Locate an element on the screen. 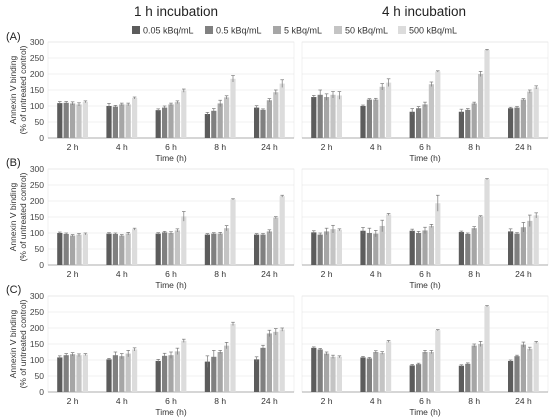 Image resolution: width=550 pixels, height=420 pixels. y-axis-subtitle: (% of untreated control) is located at coordinates (23, 216).